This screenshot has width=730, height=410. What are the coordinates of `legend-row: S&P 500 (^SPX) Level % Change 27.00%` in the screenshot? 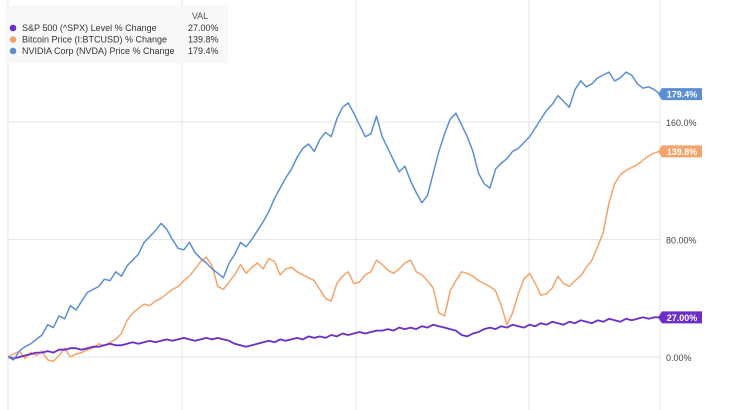 It's located at (114, 28).